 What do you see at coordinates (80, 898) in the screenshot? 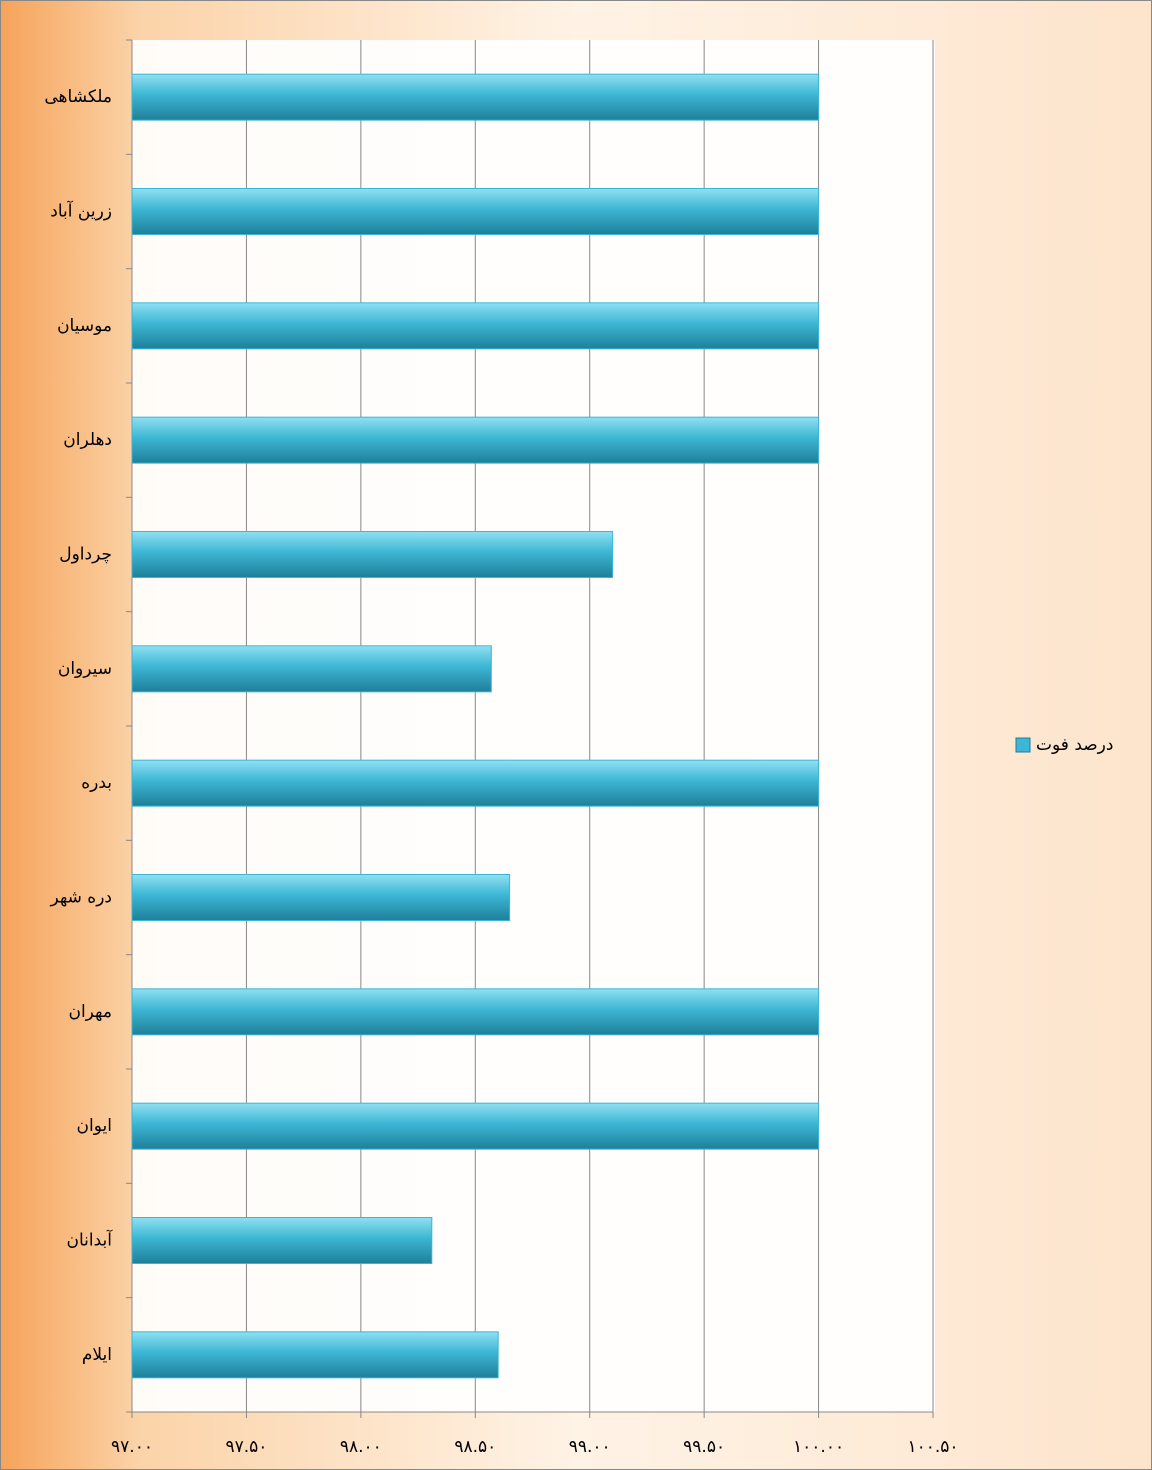
I see `y-tick-label: دره شهر` at bounding box center [80, 898].